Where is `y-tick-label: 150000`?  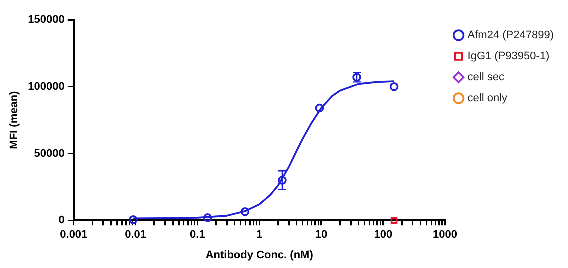
y-tick-label: 150000 is located at coordinates (46, 20).